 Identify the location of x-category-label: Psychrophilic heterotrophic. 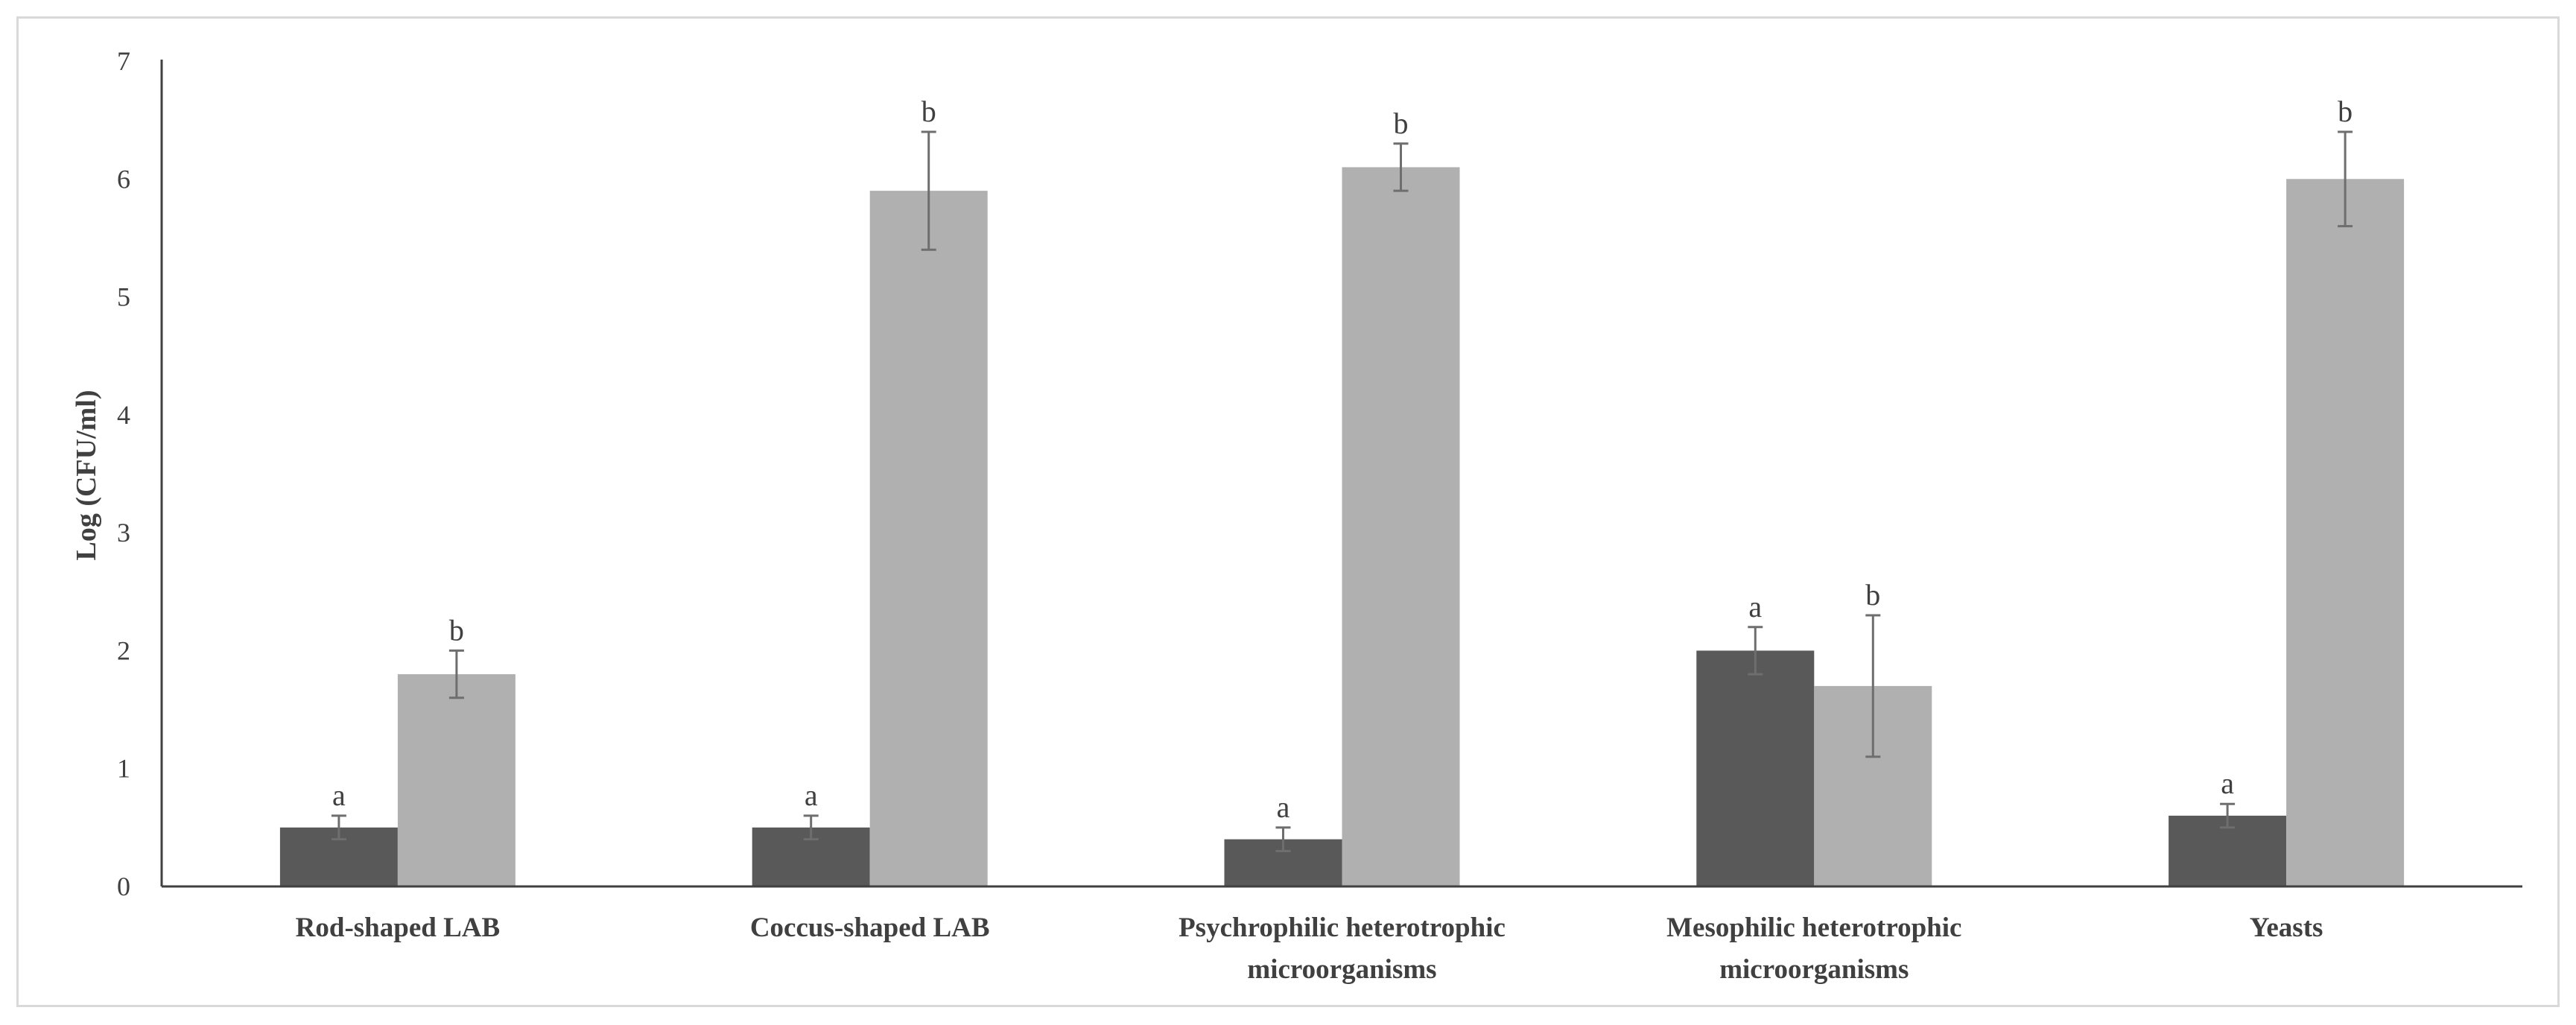
(1342, 928).